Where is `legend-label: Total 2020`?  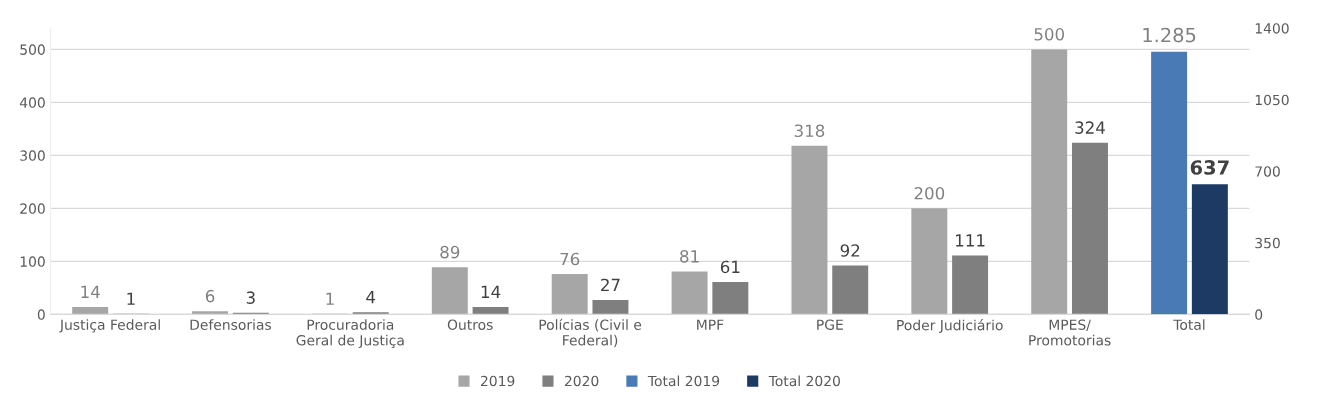 legend-label: Total 2020 is located at coordinates (804, 381).